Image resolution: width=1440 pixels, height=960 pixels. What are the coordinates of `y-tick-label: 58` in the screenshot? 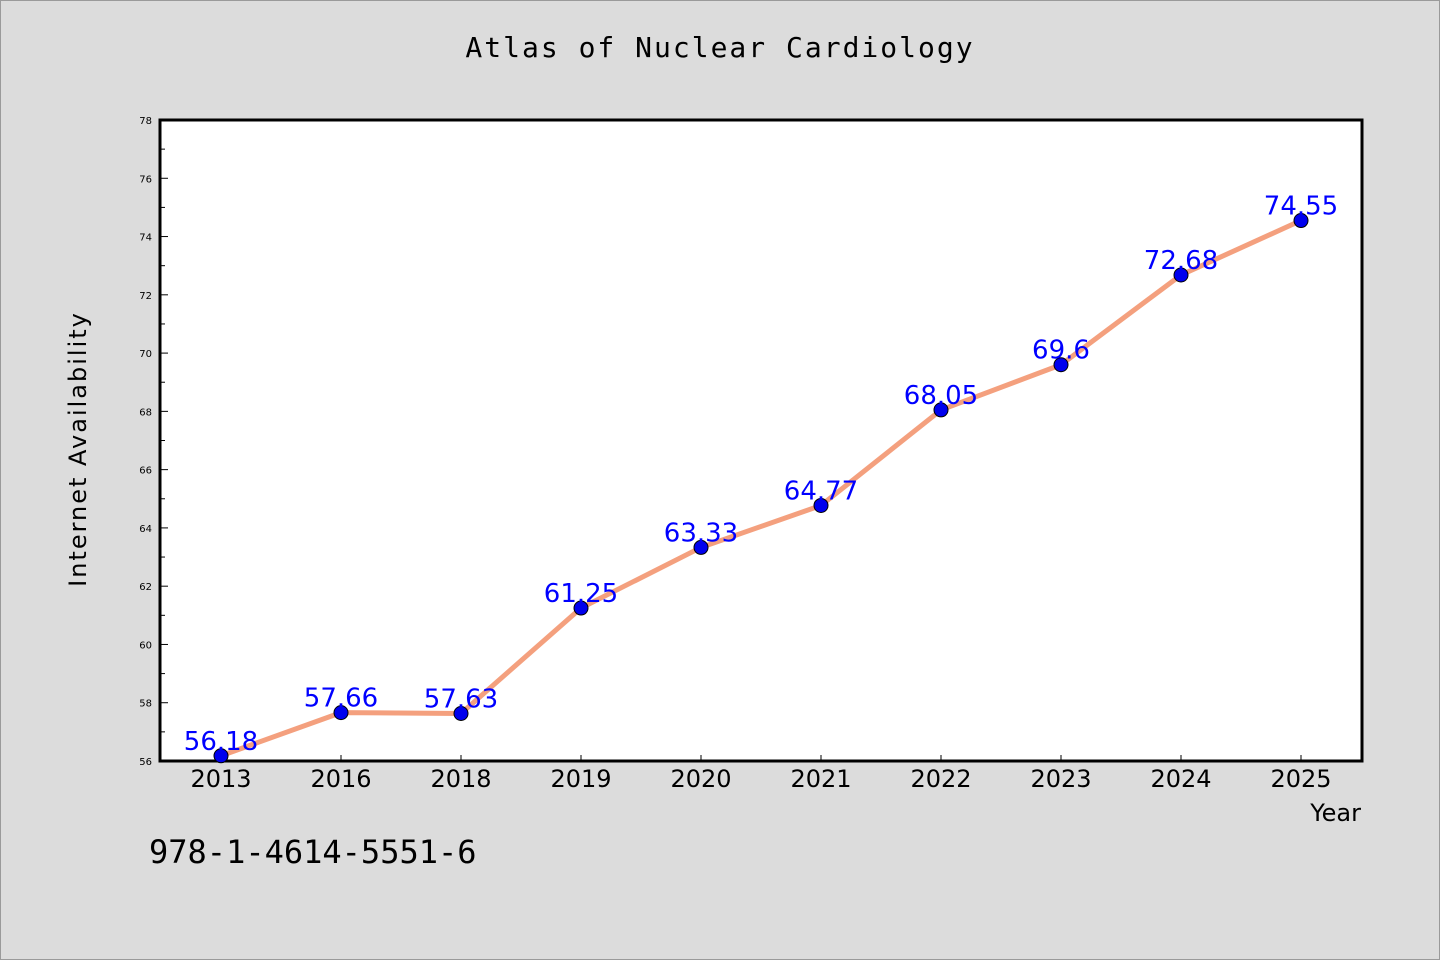 It's located at (145, 704).